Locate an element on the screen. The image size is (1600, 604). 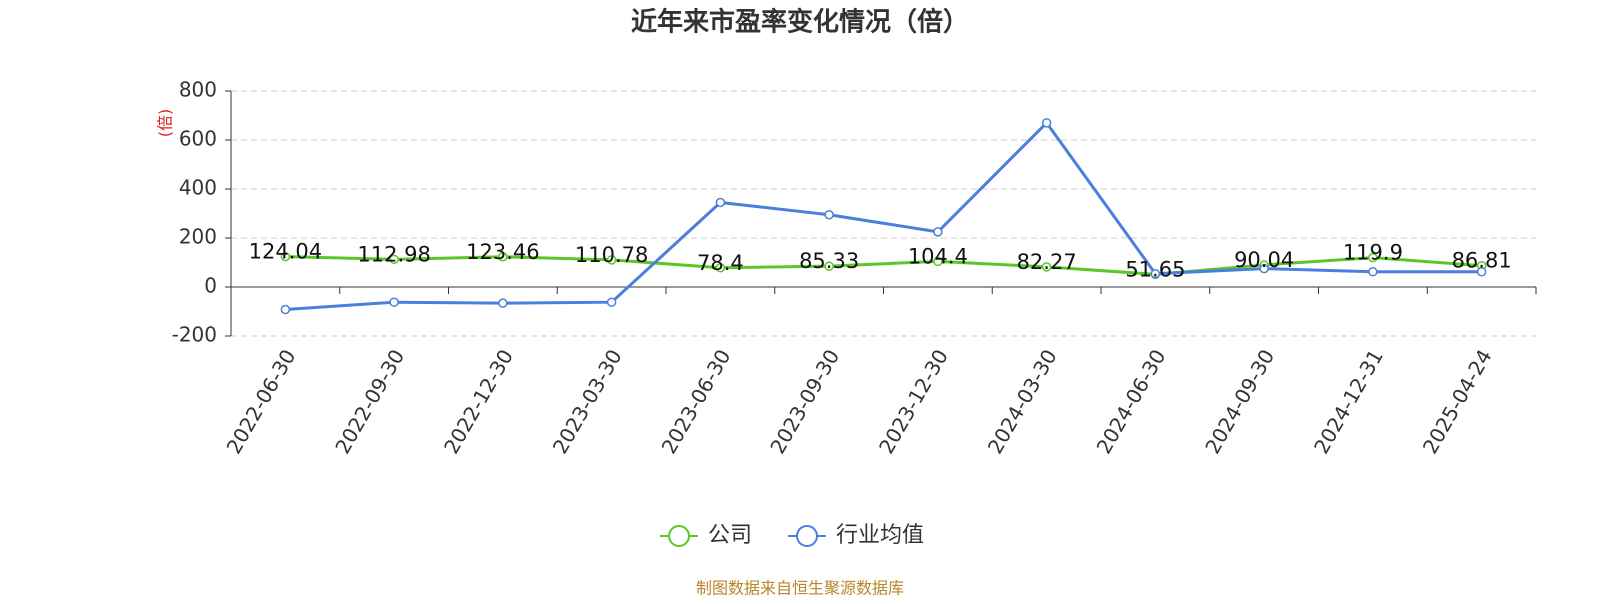
data-label: 110.78 is located at coordinates (611, 255).